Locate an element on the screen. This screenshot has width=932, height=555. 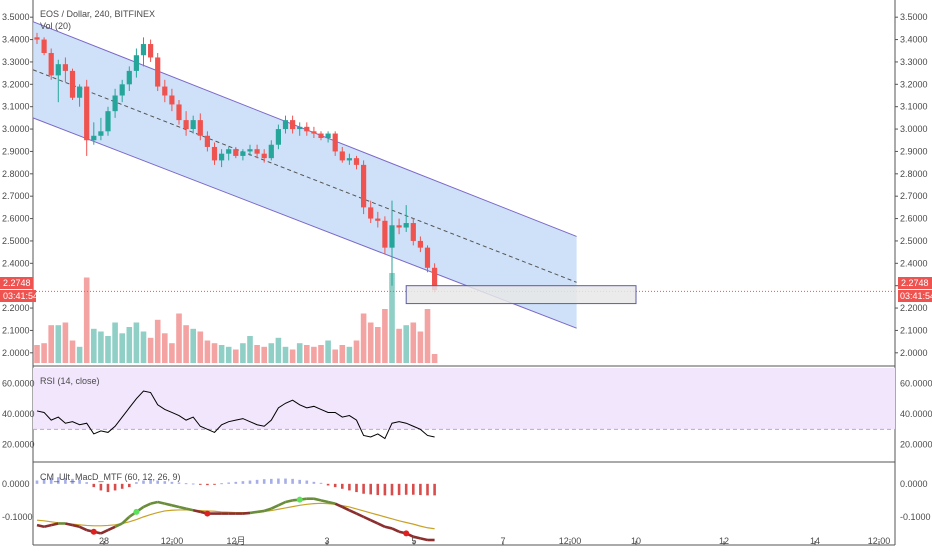
price-tick-label-left: 3.3000 is located at coordinates (16, 62).